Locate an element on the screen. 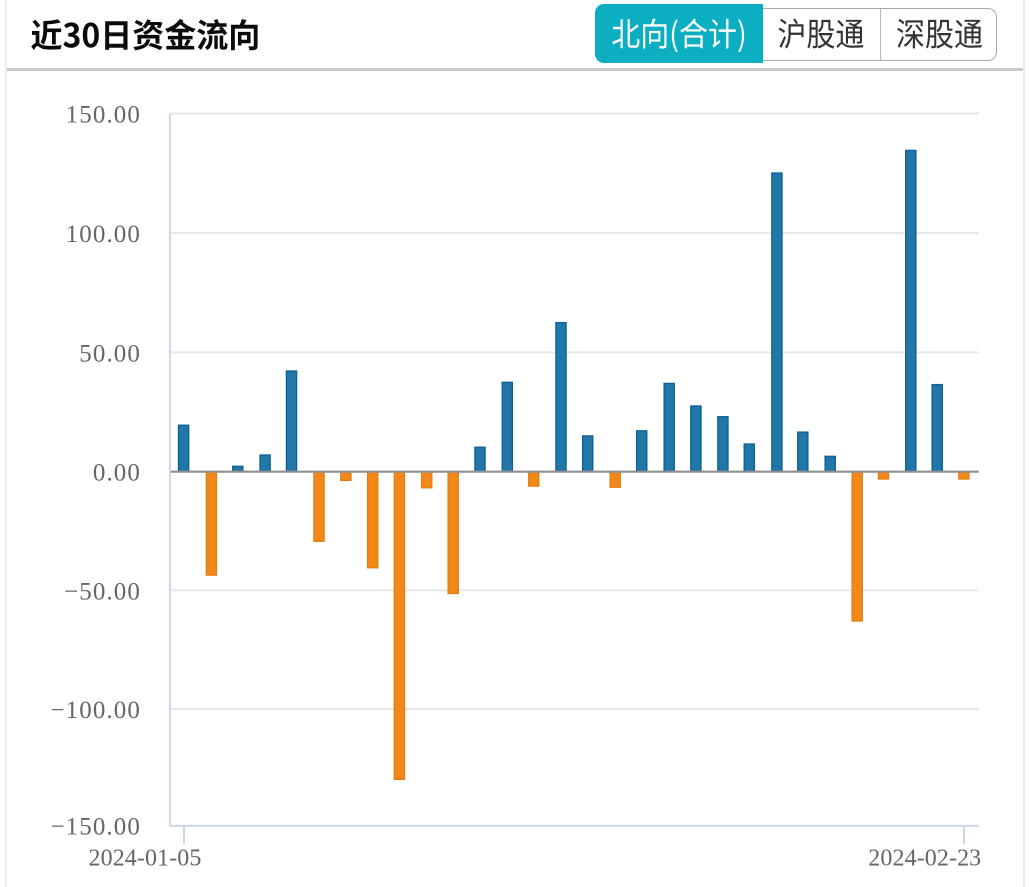  svg-text: 150.00 is located at coordinates (103, 115).